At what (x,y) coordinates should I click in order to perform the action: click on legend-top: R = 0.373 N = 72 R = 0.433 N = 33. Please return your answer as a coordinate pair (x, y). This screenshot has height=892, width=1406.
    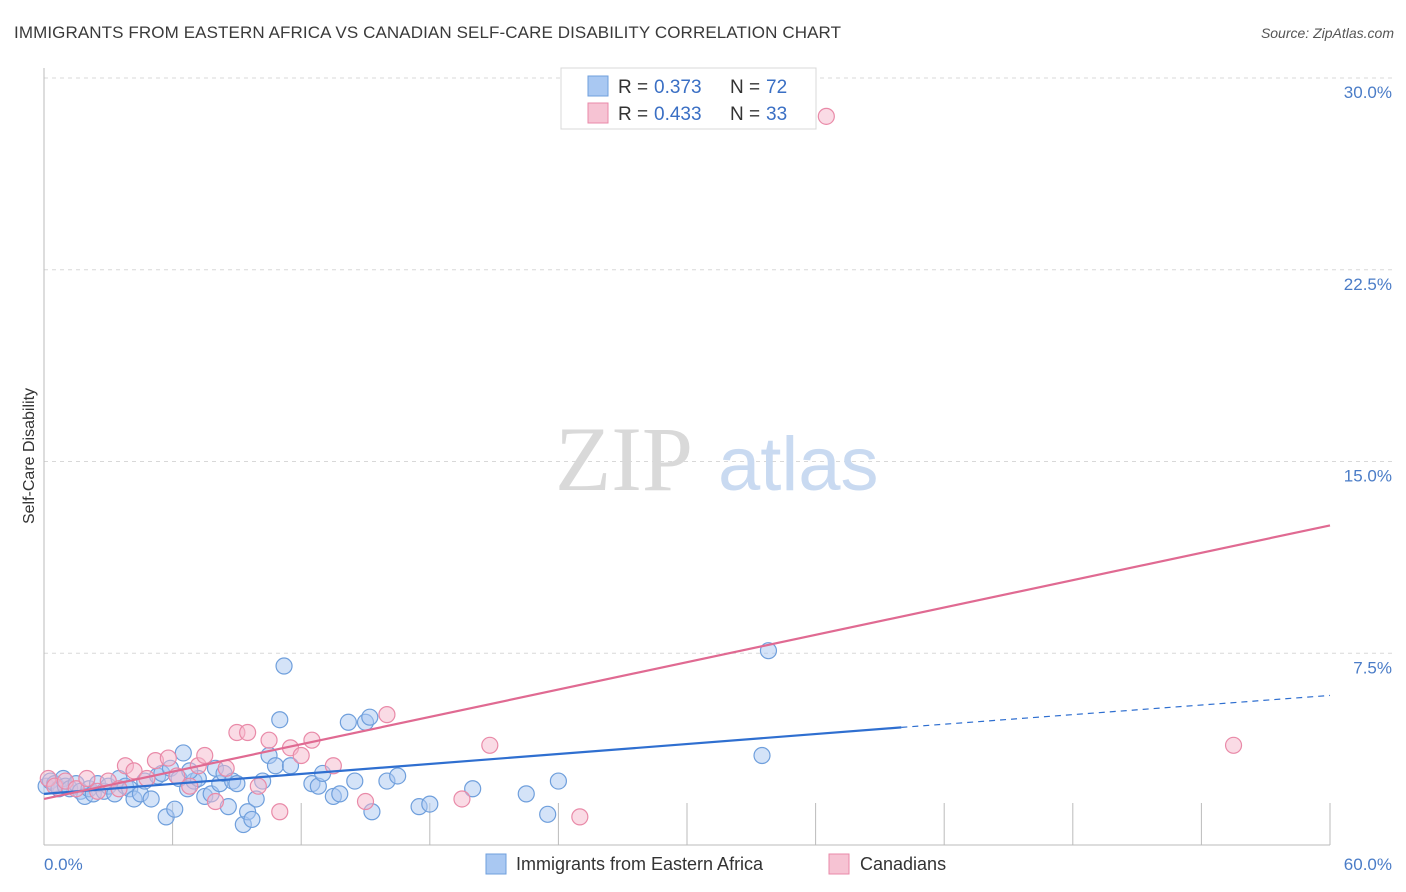
    Looking at the image, I should click on (688, 98).